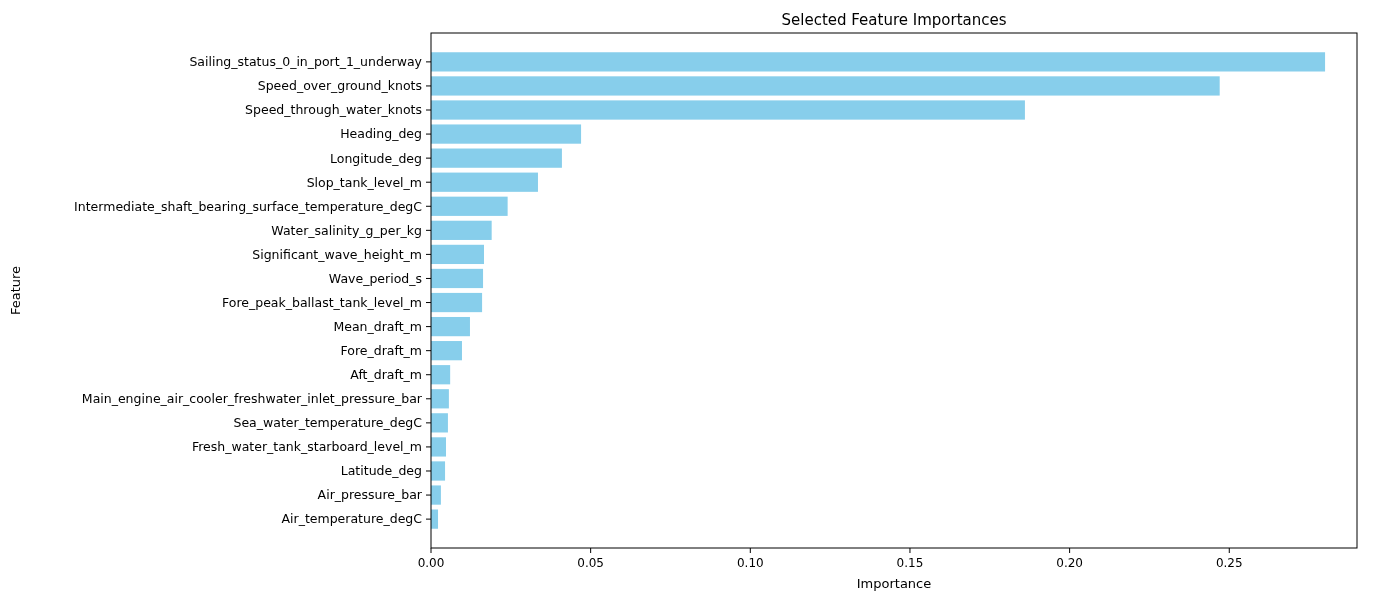 Image resolution: width=1383 pixels, height=599 pixels. Describe the element at coordinates (339, 86) in the screenshot. I see `y-tick-label: Speed_over_ground_knots` at that location.